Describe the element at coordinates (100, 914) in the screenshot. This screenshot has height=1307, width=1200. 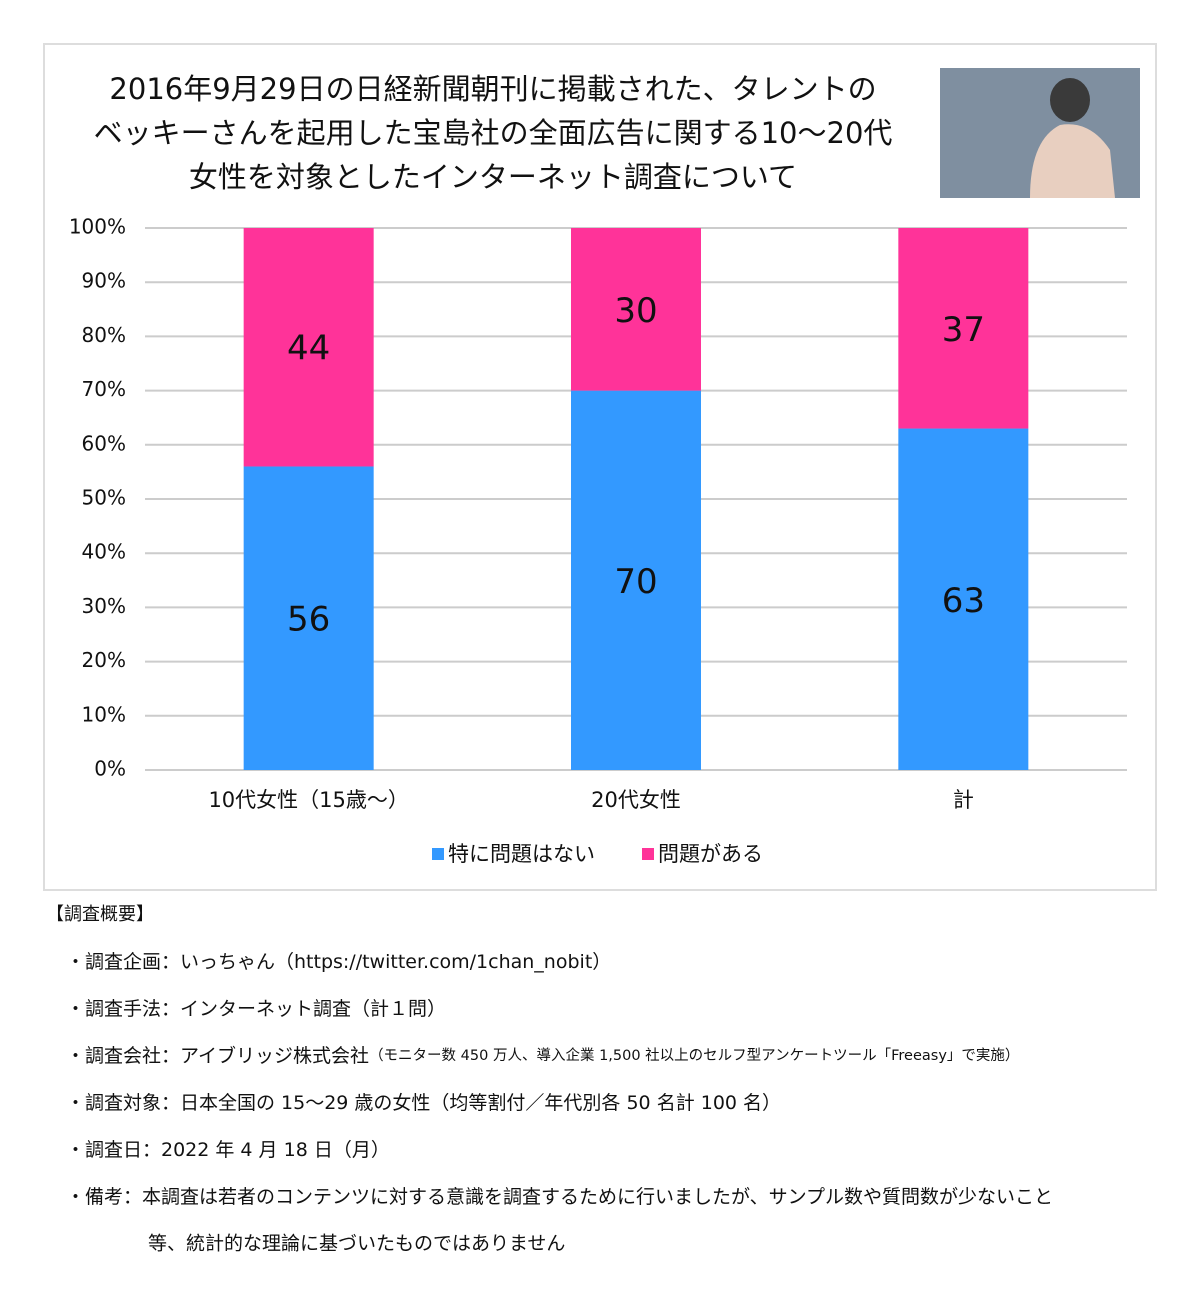
I see `notes-heading: 【調査概要】` at that location.